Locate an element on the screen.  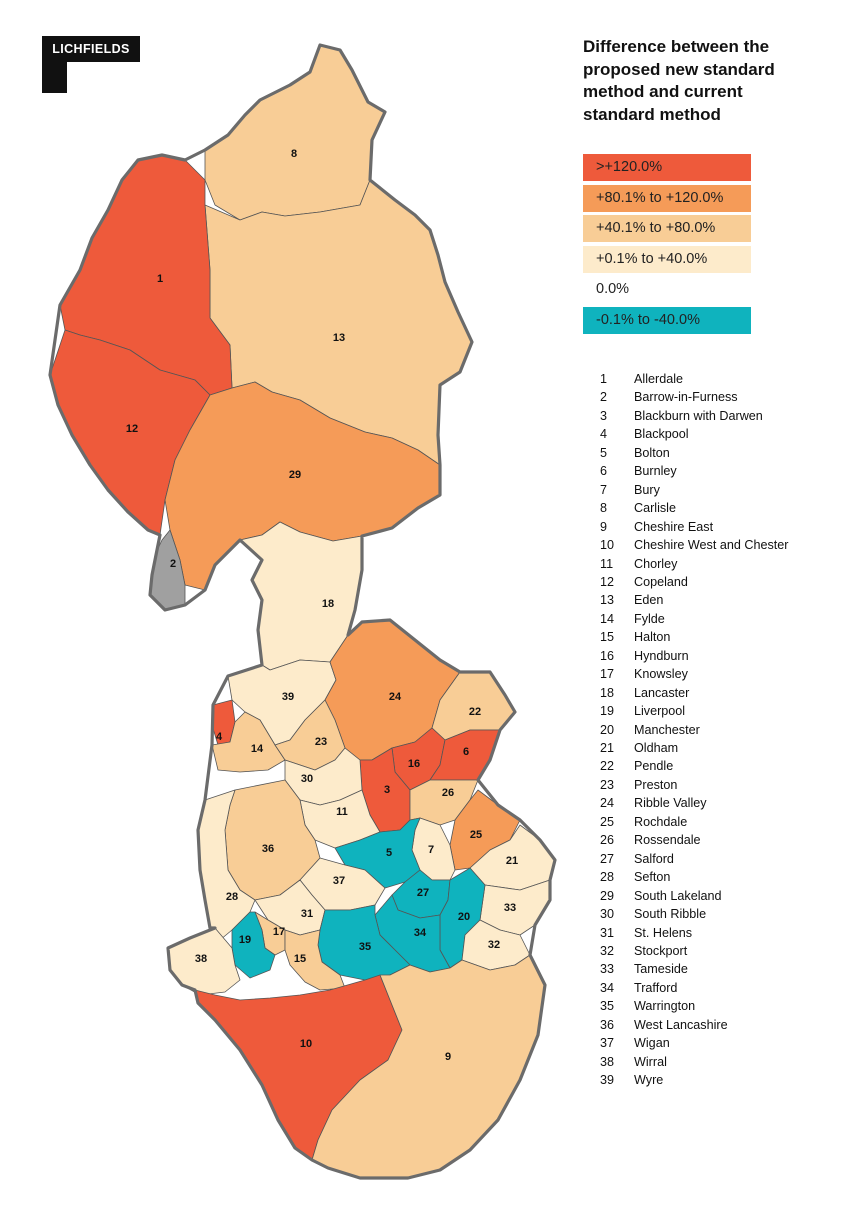
key-area-name: Rossendale is located at coordinates (667, 840).